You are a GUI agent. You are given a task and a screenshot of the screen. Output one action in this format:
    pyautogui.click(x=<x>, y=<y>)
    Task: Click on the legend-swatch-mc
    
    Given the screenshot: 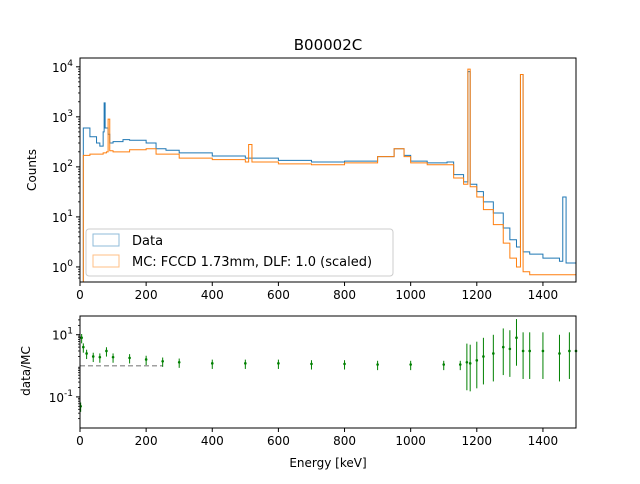 What is the action you would take?
    pyautogui.click(x=106, y=261)
    